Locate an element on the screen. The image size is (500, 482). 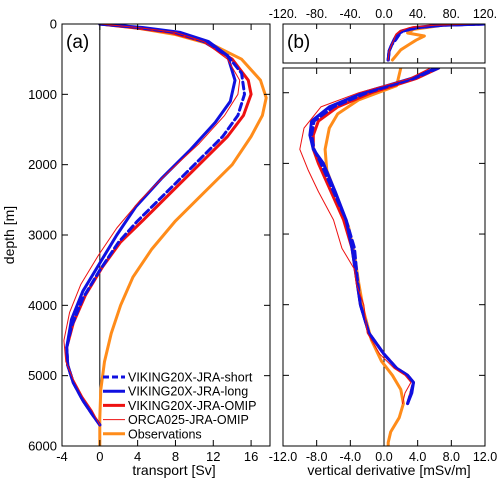
x-tick-label-b-lower: -8.0 is located at coordinates (317, 457).